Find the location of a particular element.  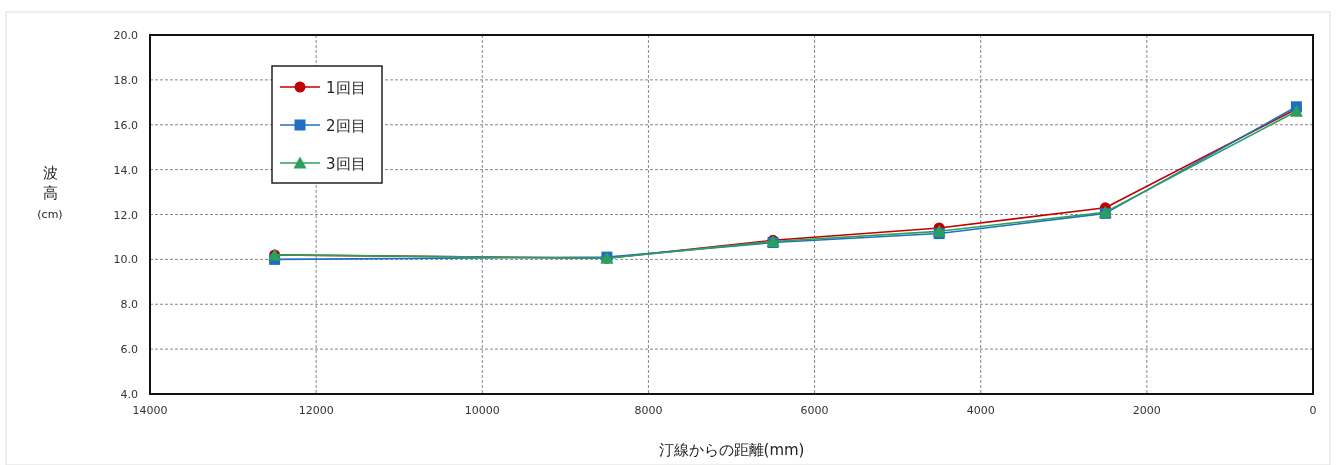

y-tick-label: 12.0 is located at coordinates (125, 215).